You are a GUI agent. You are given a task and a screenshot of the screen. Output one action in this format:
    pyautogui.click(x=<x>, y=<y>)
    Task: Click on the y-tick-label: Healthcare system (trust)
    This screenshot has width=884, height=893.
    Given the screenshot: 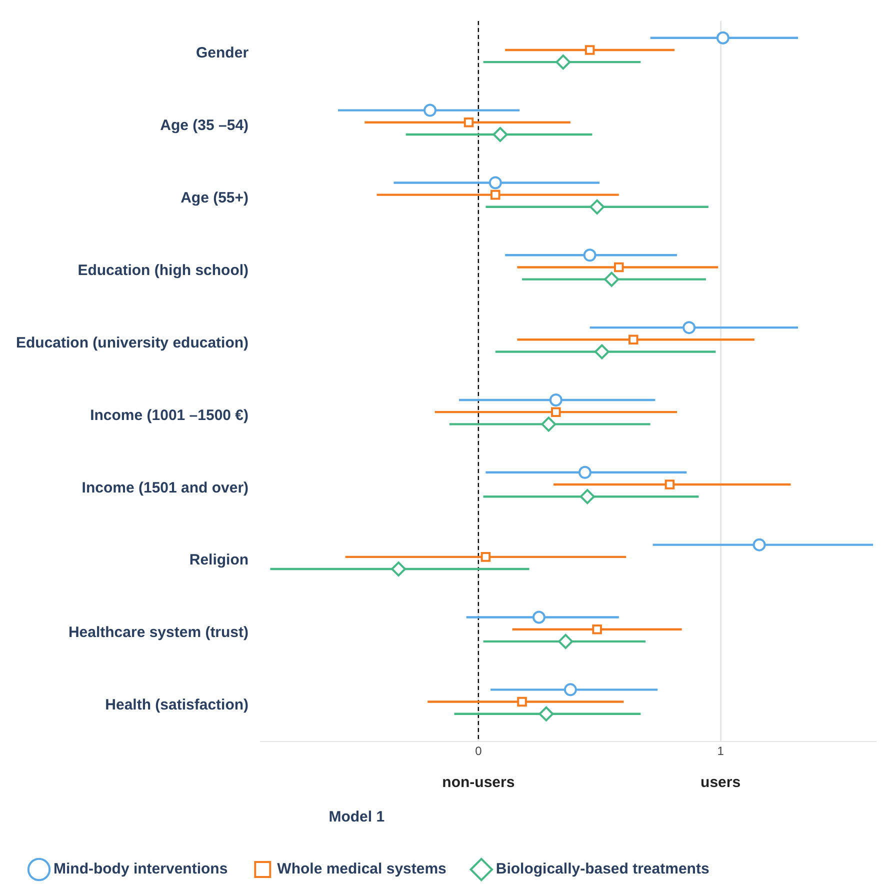 What is the action you would take?
    pyautogui.click(x=158, y=633)
    